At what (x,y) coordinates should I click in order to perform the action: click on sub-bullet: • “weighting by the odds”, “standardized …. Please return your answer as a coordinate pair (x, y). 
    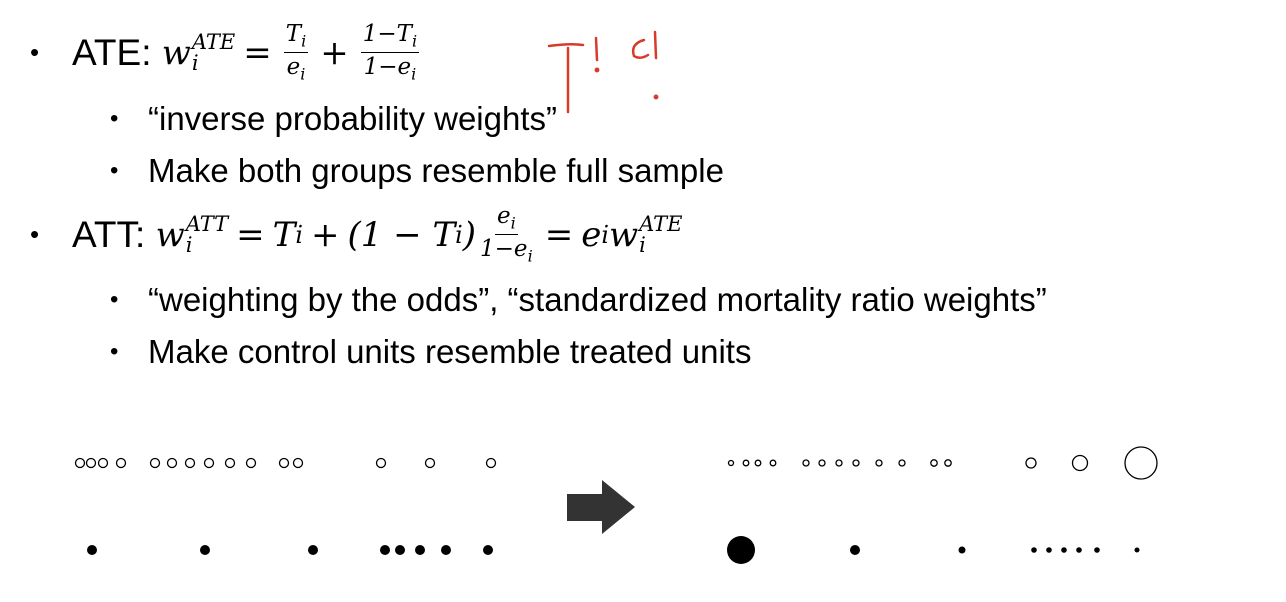
    Looking at the image, I should click on (578, 299).